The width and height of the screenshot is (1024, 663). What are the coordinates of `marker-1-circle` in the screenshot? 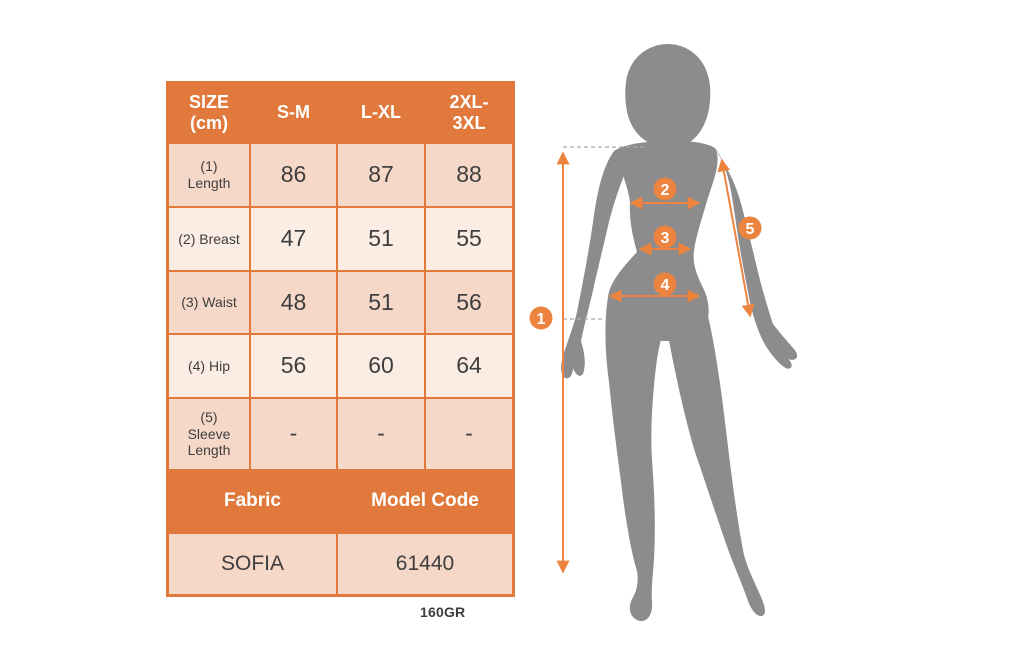 It's located at (541, 318).